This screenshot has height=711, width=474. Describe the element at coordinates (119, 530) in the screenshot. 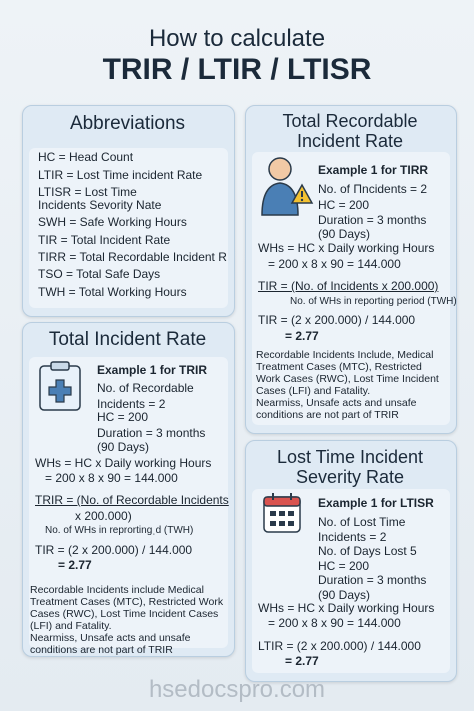

I see `formula: No. of WHs in reprortingˌd (TWH)` at that location.